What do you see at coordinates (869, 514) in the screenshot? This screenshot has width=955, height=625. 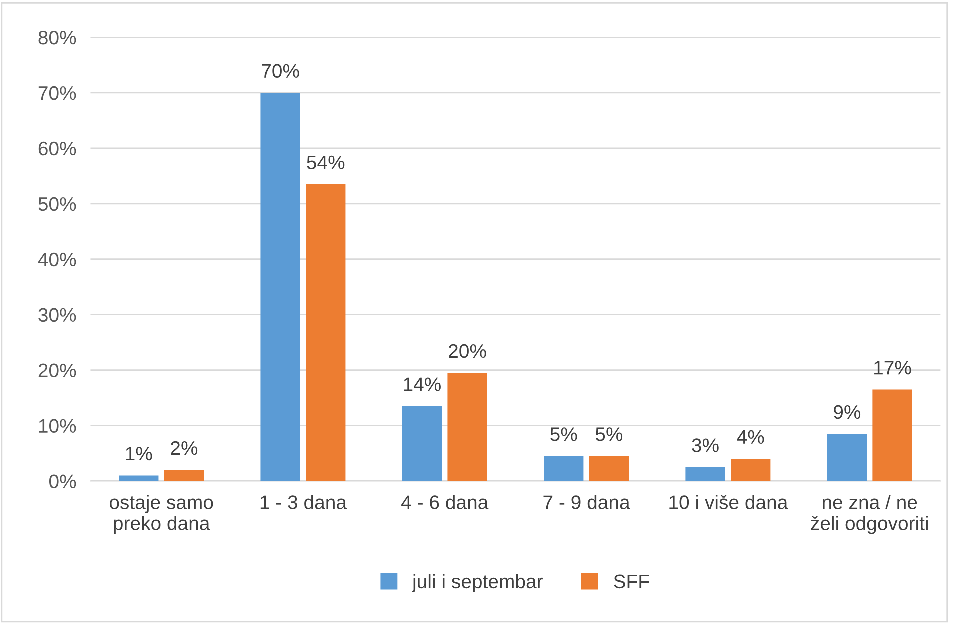 I see `x-tick-label: ne zna / ne želi odgovoriti` at bounding box center [869, 514].